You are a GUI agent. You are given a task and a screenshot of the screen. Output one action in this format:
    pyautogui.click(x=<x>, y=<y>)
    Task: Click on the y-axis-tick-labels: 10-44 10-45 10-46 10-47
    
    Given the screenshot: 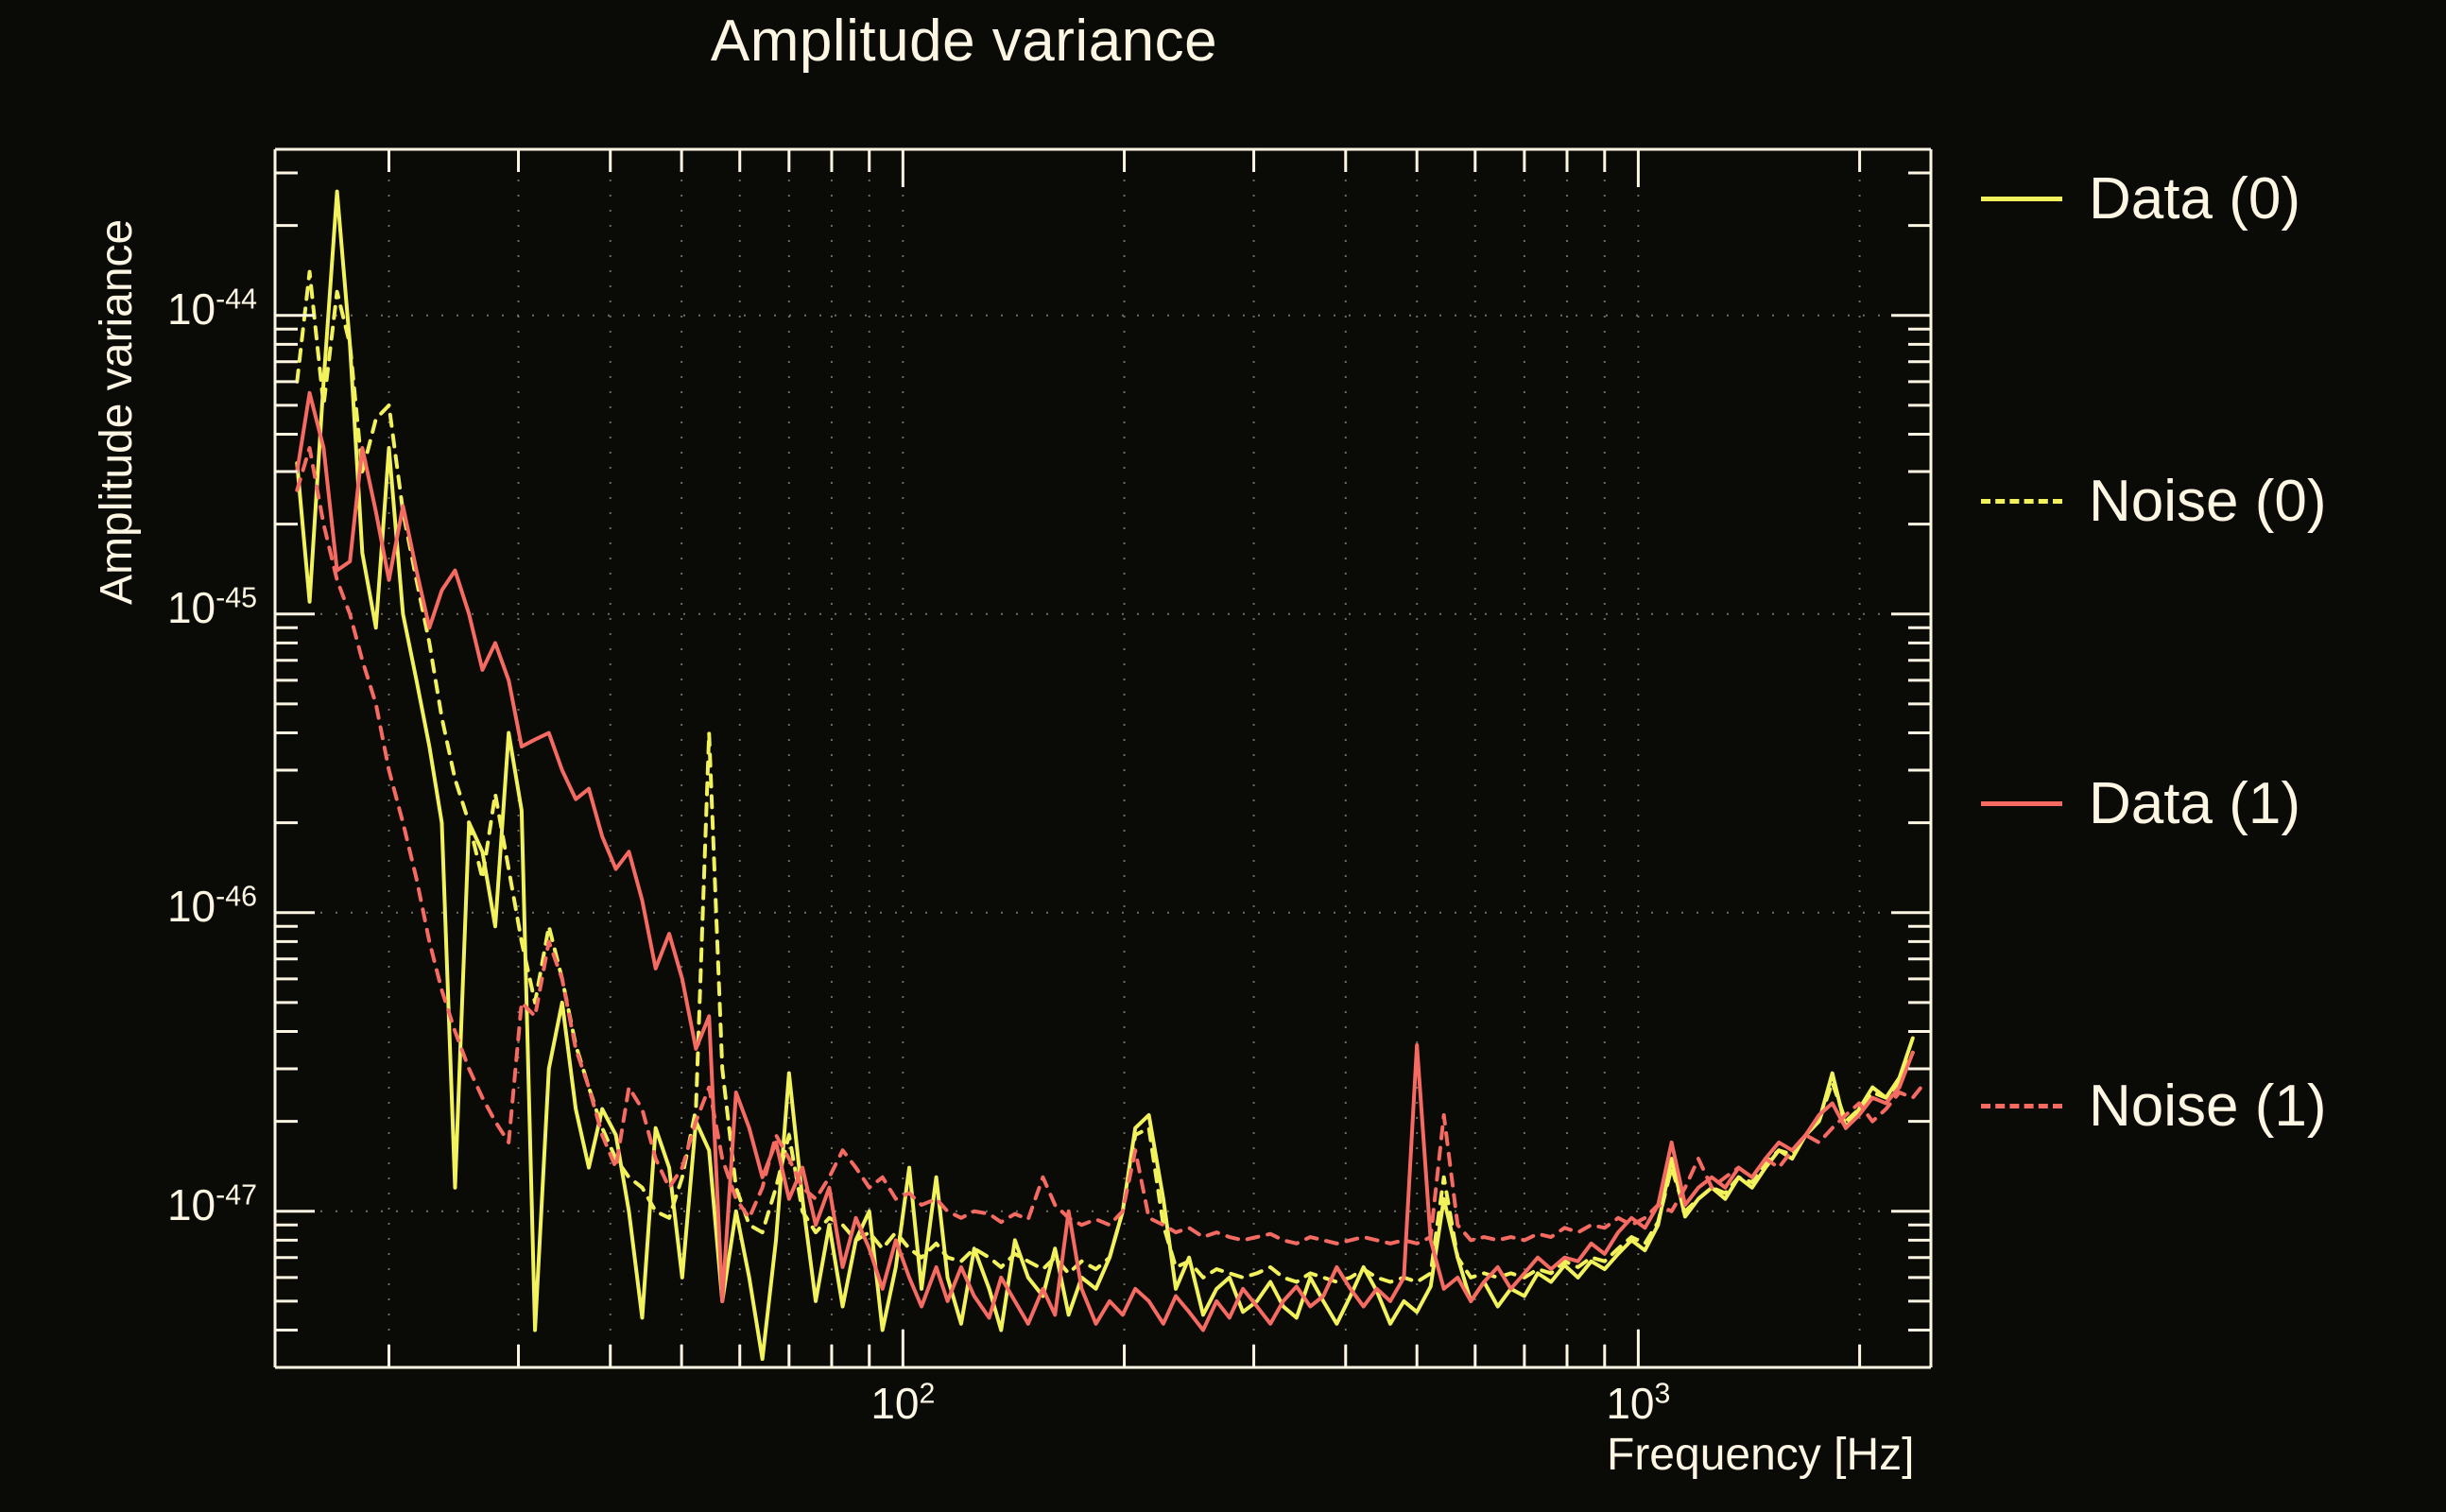 What is the action you would take?
    pyautogui.click(x=129, y=756)
    